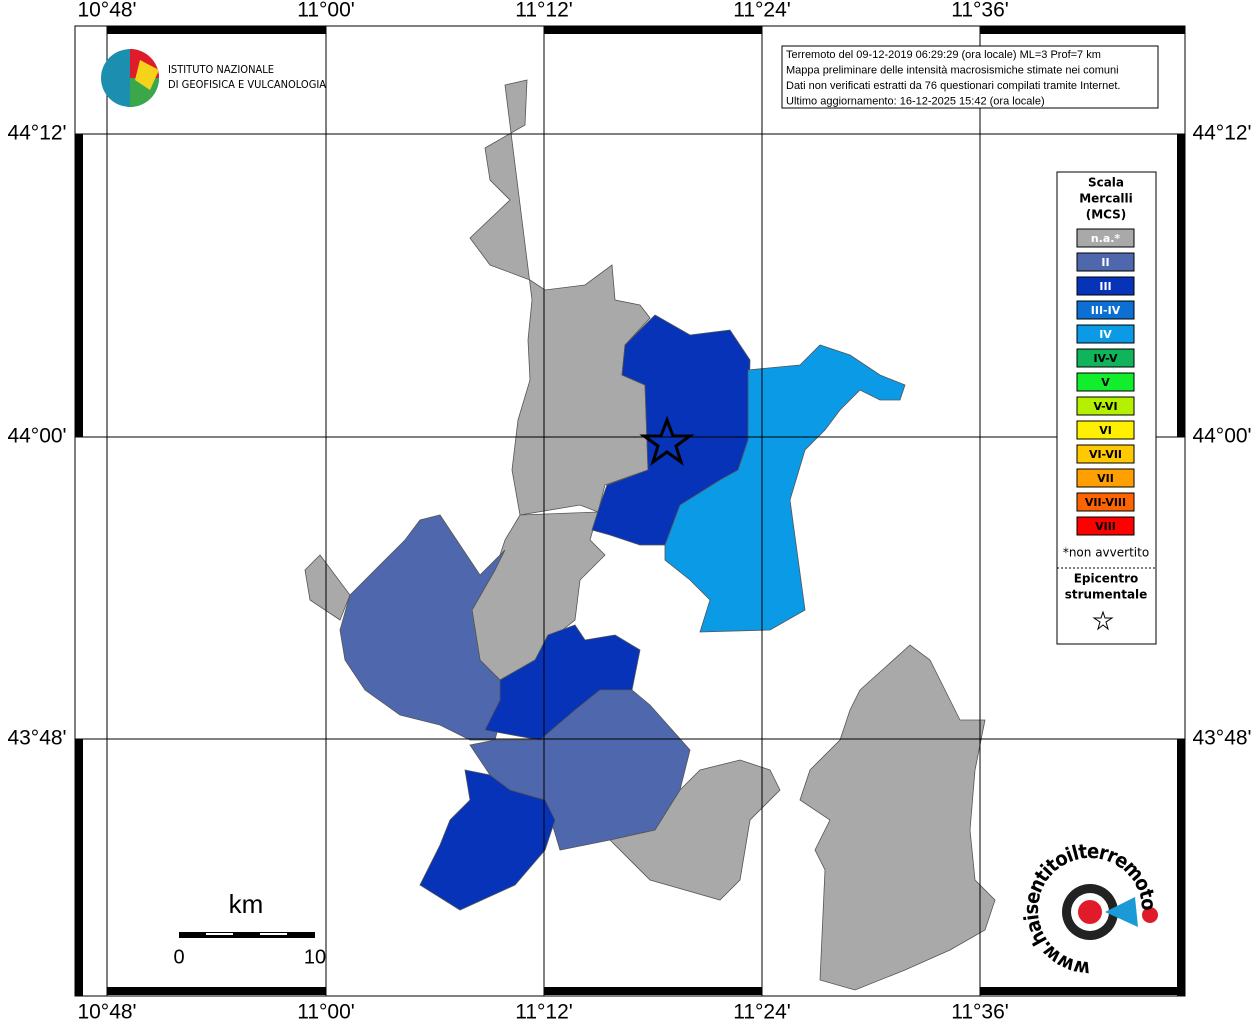 The image size is (1258, 1028). What do you see at coordinates (249, 928) in the screenshot?
I see `scale-bar: km 0 10` at bounding box center [249, 928].